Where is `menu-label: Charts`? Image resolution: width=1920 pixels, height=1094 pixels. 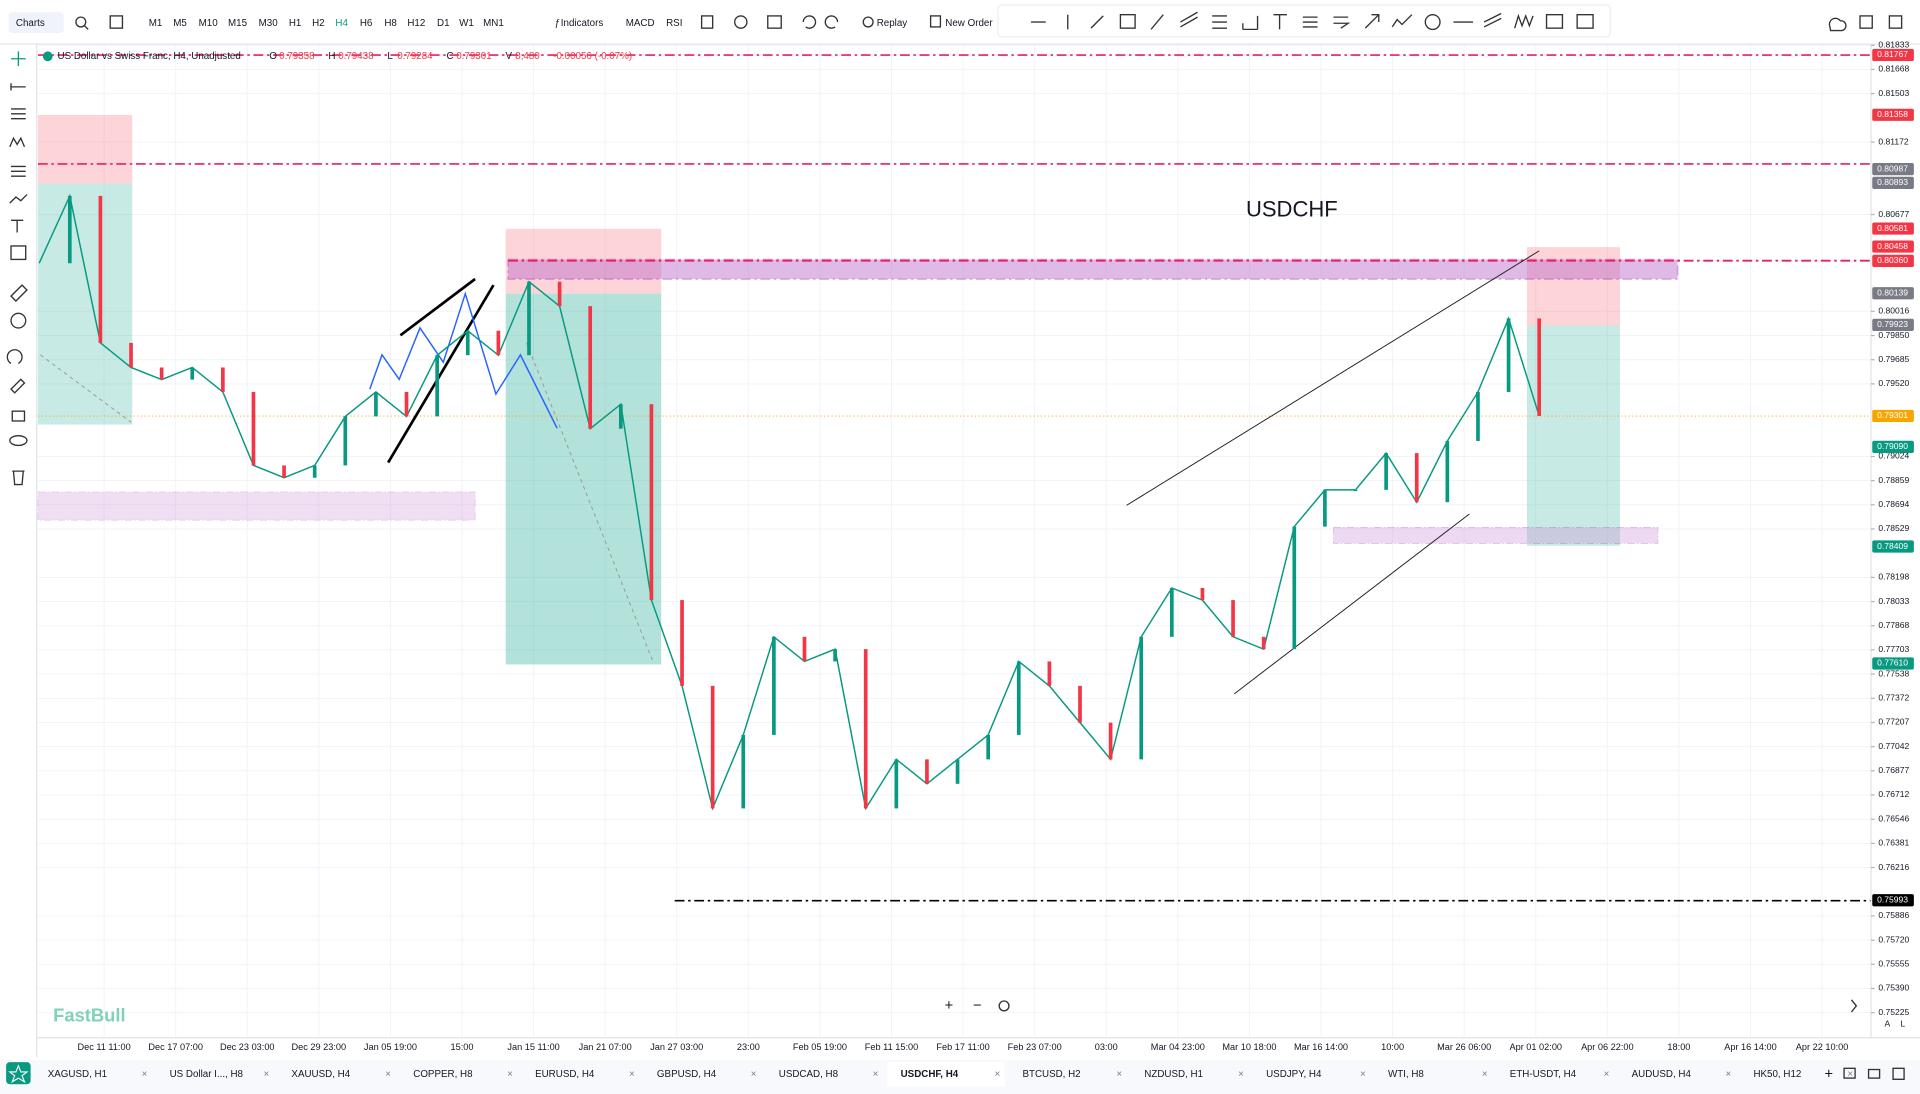
menu-label: Charts is located at coordinates (30, 23).